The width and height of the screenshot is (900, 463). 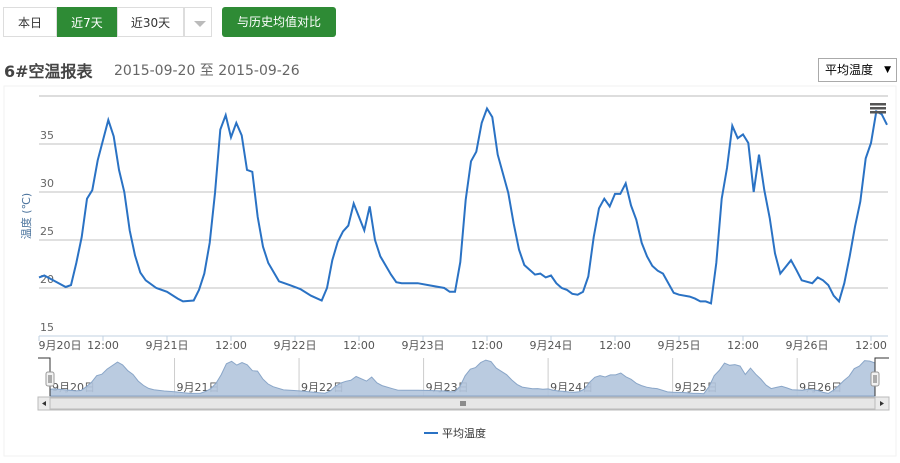 What do you see at coordinates (423, 345) in the screenshot?
I see `x-tick-label: 9月23日` at bounding box center [423, 345].